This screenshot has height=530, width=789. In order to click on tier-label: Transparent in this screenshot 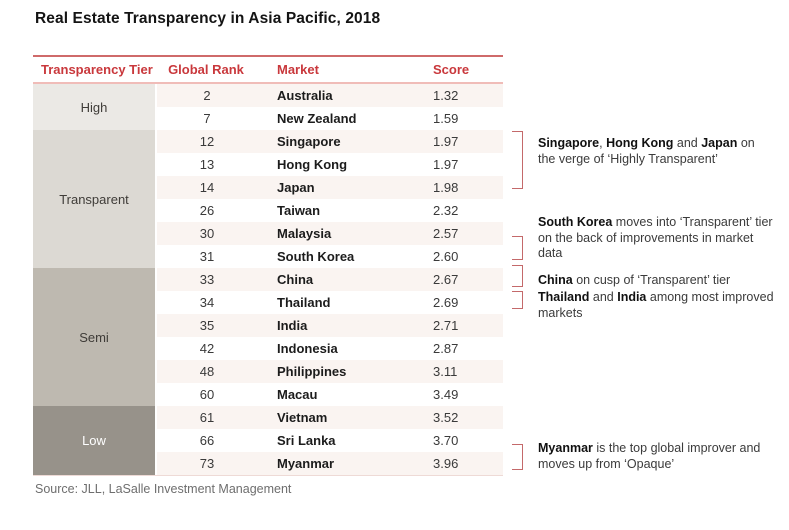, I will do `click(94, 199)`.